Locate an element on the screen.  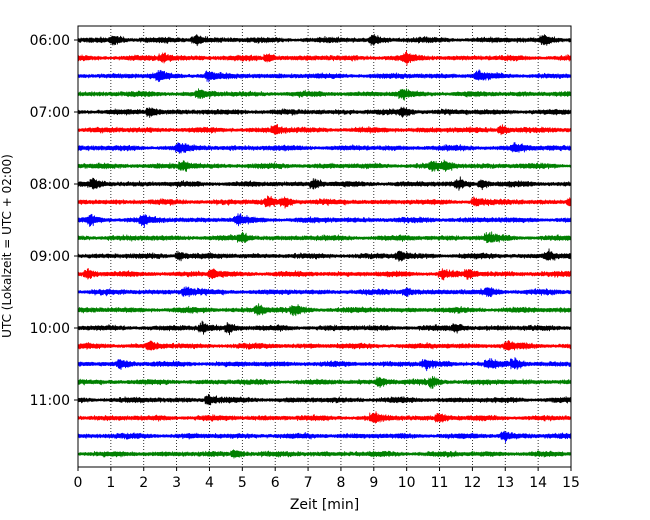
x-ticks: 0 1 2 3 4 5 6 7 8 9 10 11 12 13 14 15 is located at coordinates (327, 479).